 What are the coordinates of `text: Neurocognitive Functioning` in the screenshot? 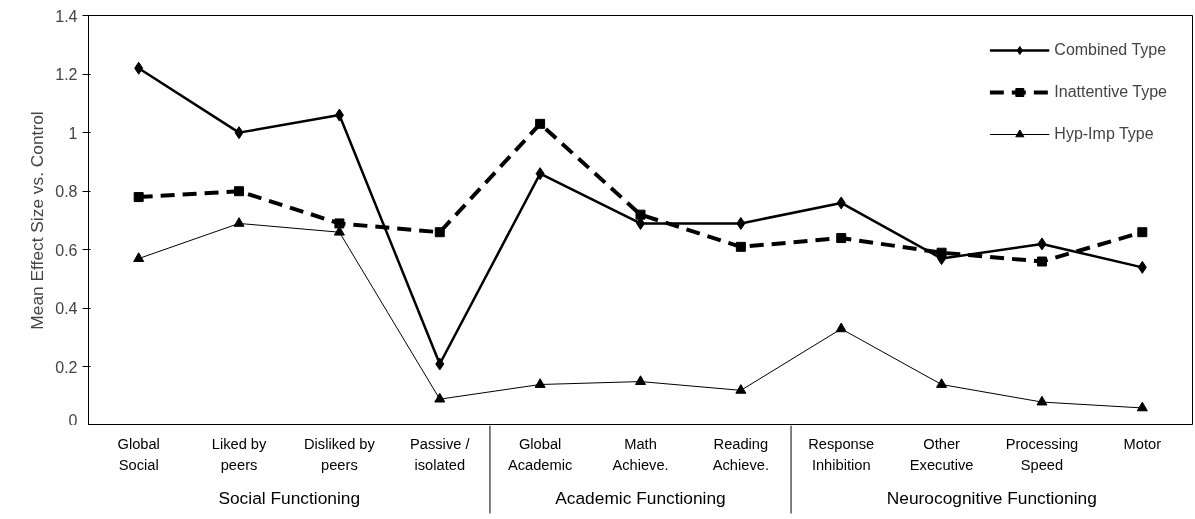 It's located at (991, 497).